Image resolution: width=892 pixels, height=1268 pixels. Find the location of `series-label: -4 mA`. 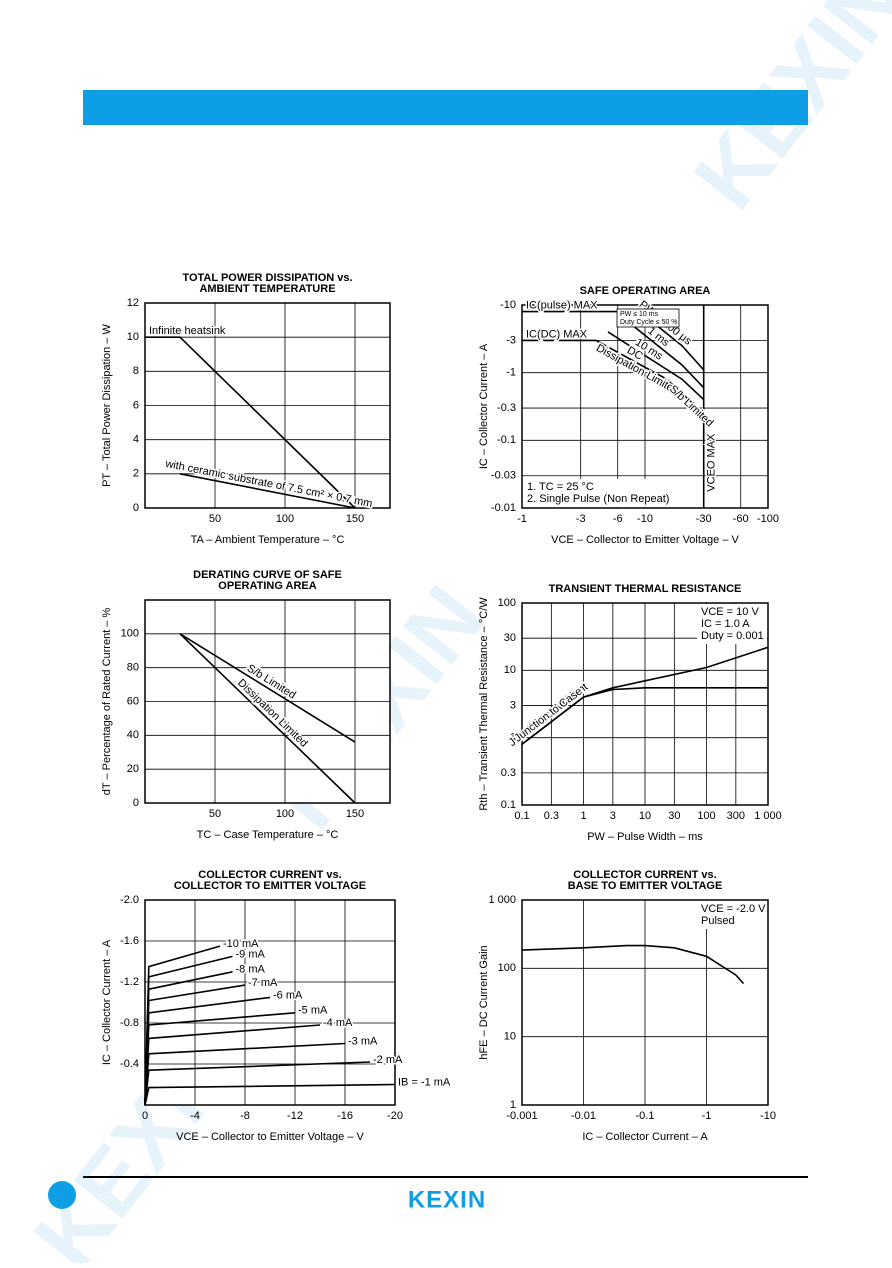

series-label: -4 mA is located at coordinates (338, 1023).